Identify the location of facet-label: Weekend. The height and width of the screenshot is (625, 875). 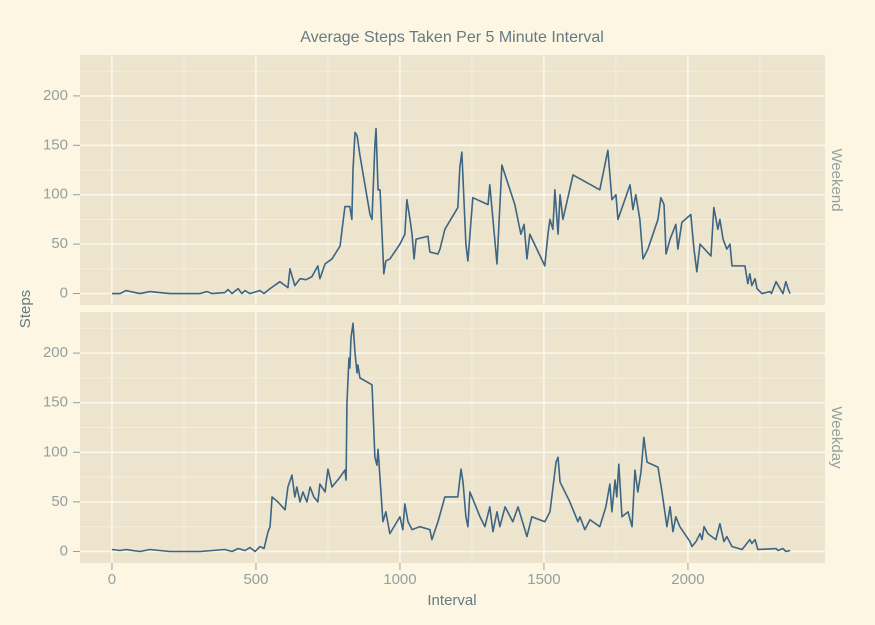
(836, 179).